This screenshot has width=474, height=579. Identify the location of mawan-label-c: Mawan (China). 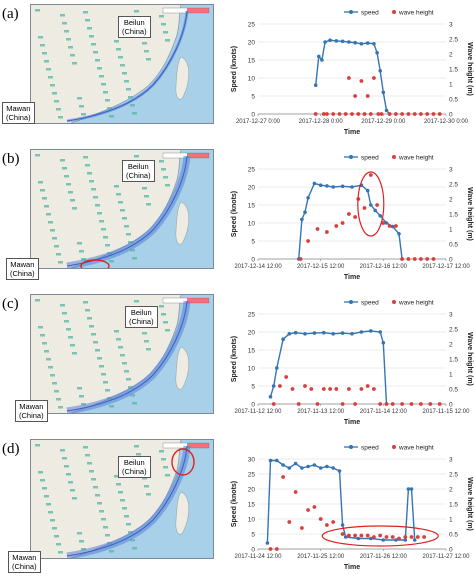
(31, 411).